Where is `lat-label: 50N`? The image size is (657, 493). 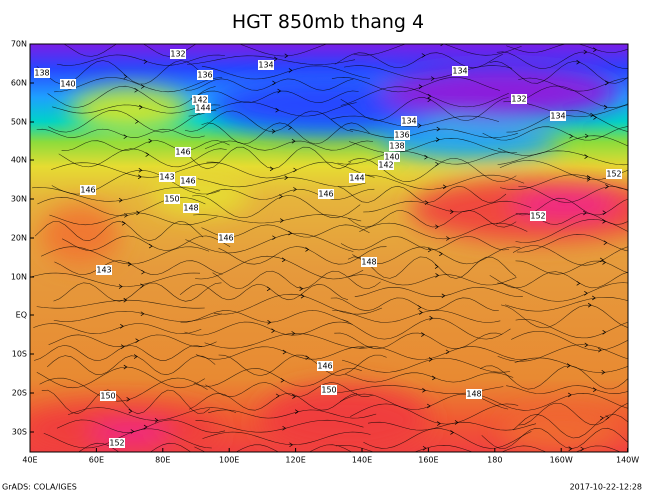
lat-label: 50N is located at coordinates (19, 122).